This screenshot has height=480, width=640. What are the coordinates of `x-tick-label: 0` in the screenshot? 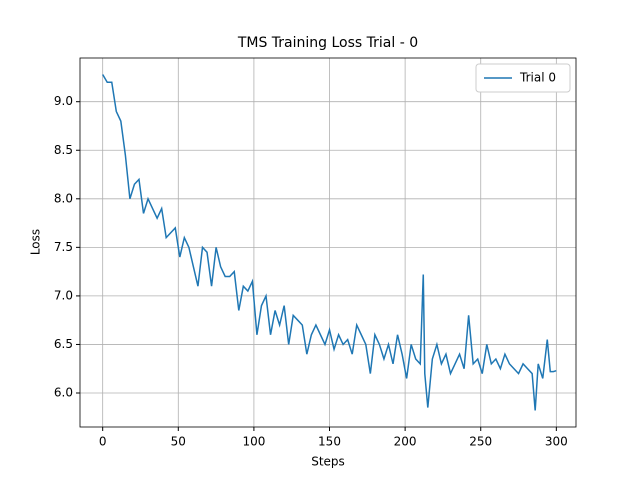 It's located at (103, 442).